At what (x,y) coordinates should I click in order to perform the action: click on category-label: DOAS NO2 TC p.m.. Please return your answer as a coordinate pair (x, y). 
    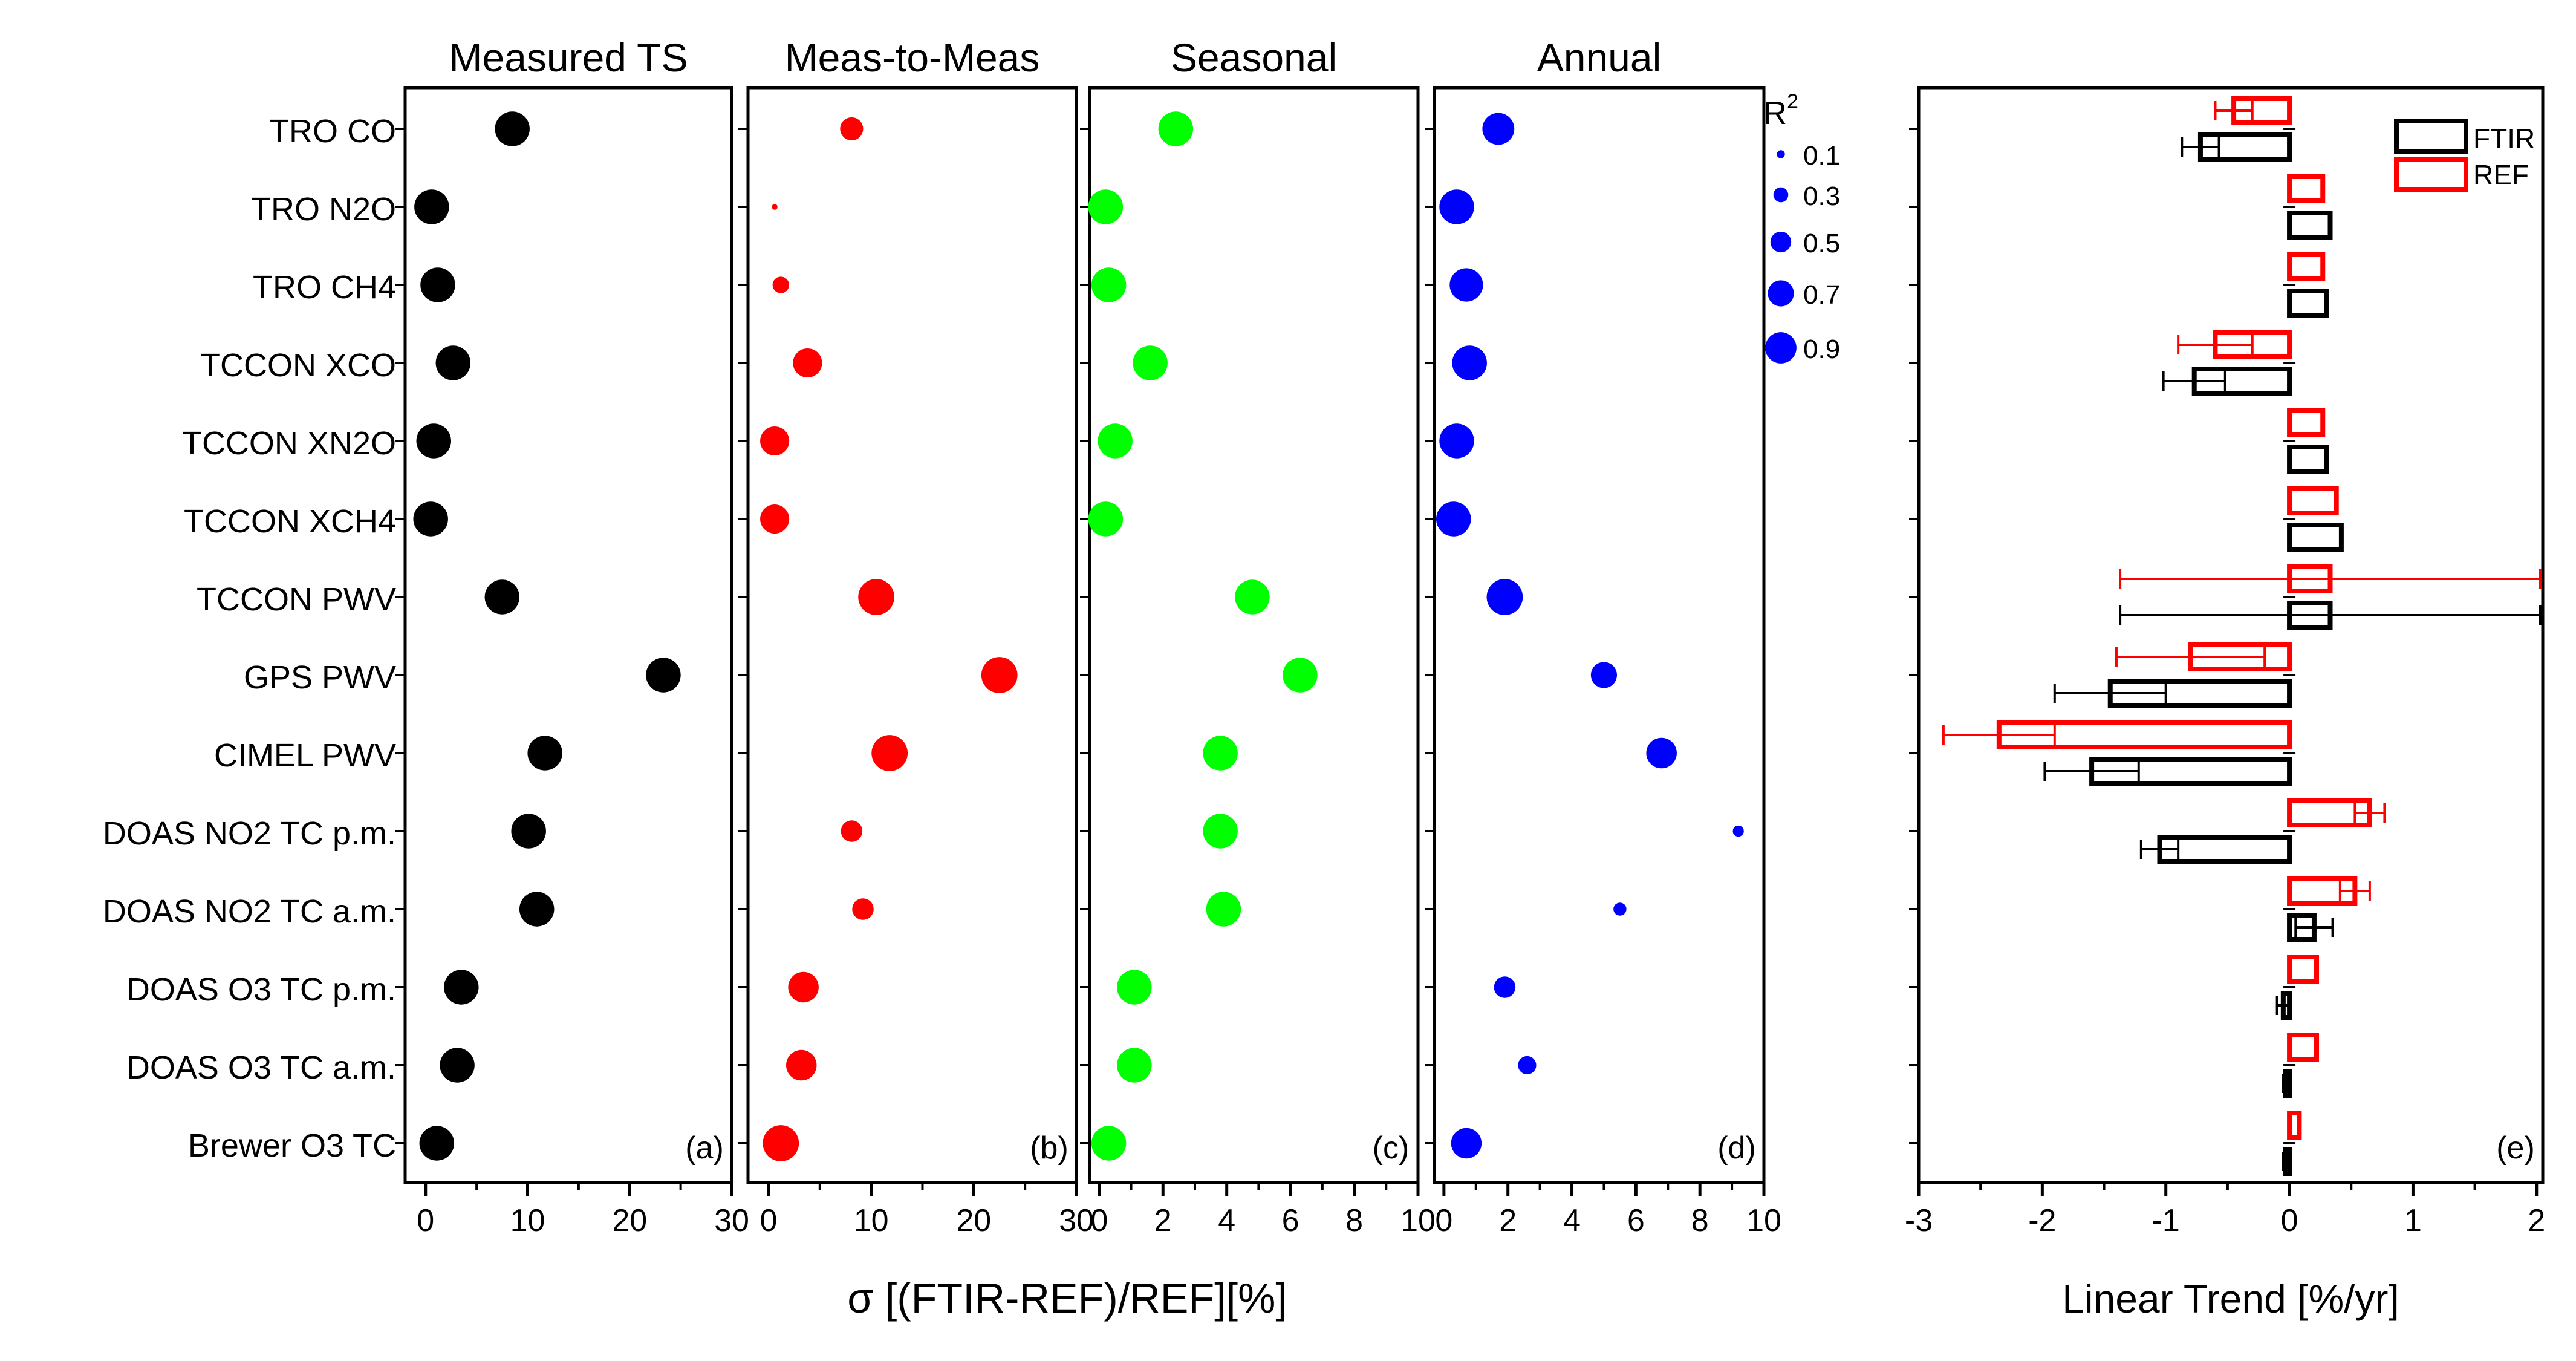
    Looking at the image, I should click on (250, 833).